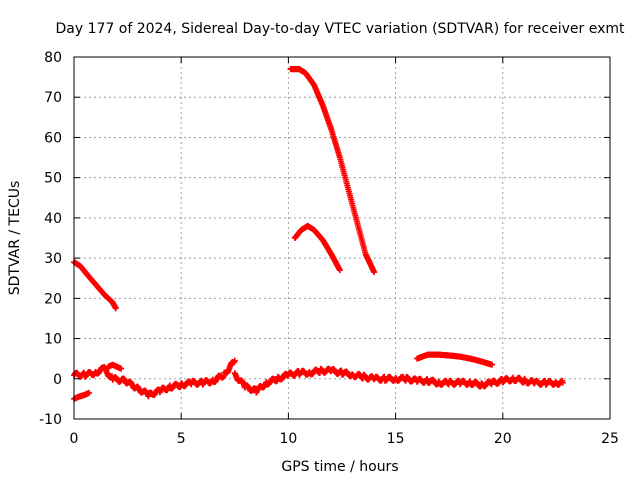  Describe the element at coordinates (288, 439) in the screenshot. I see `x-tick-label: 10` at that location.